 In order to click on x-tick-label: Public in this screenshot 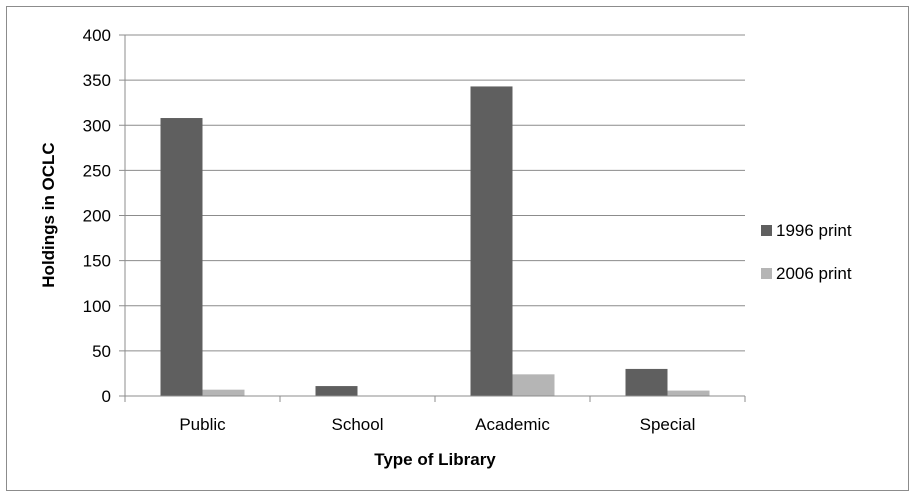, I will do `click(202, 424)`.